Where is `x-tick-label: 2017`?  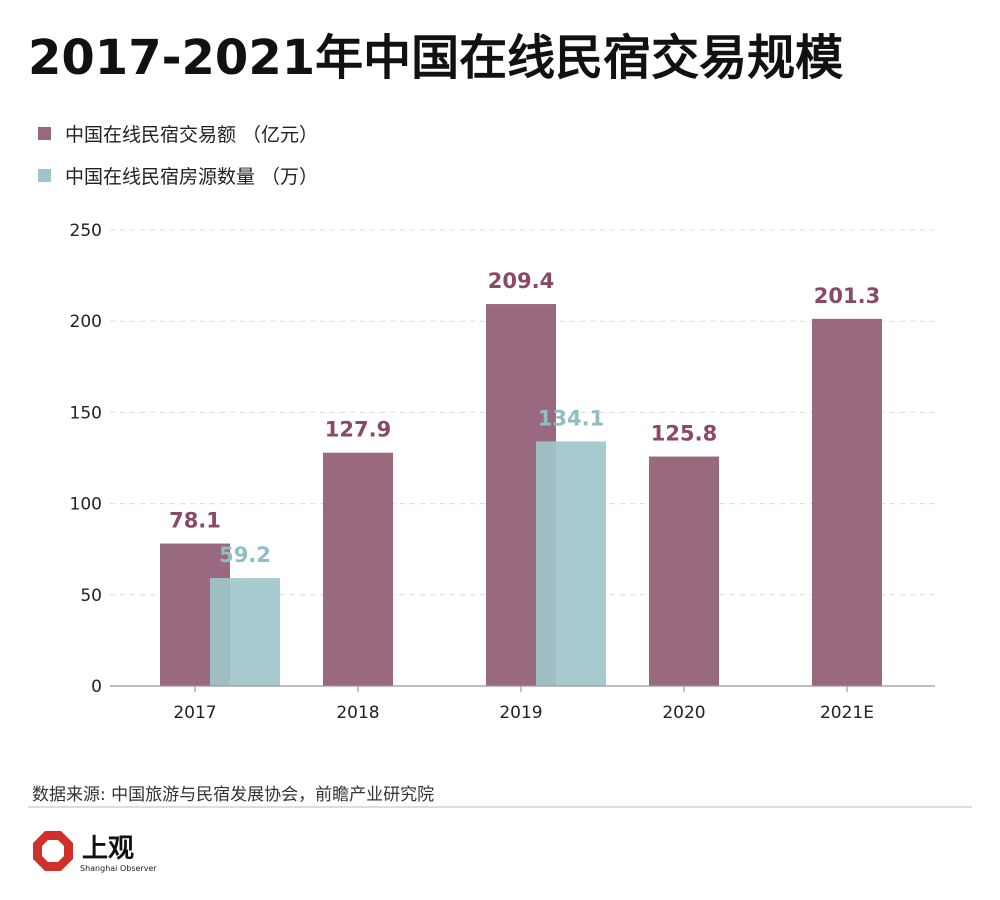 x-tick-label: 2017 is located at coordinates (194, 713).